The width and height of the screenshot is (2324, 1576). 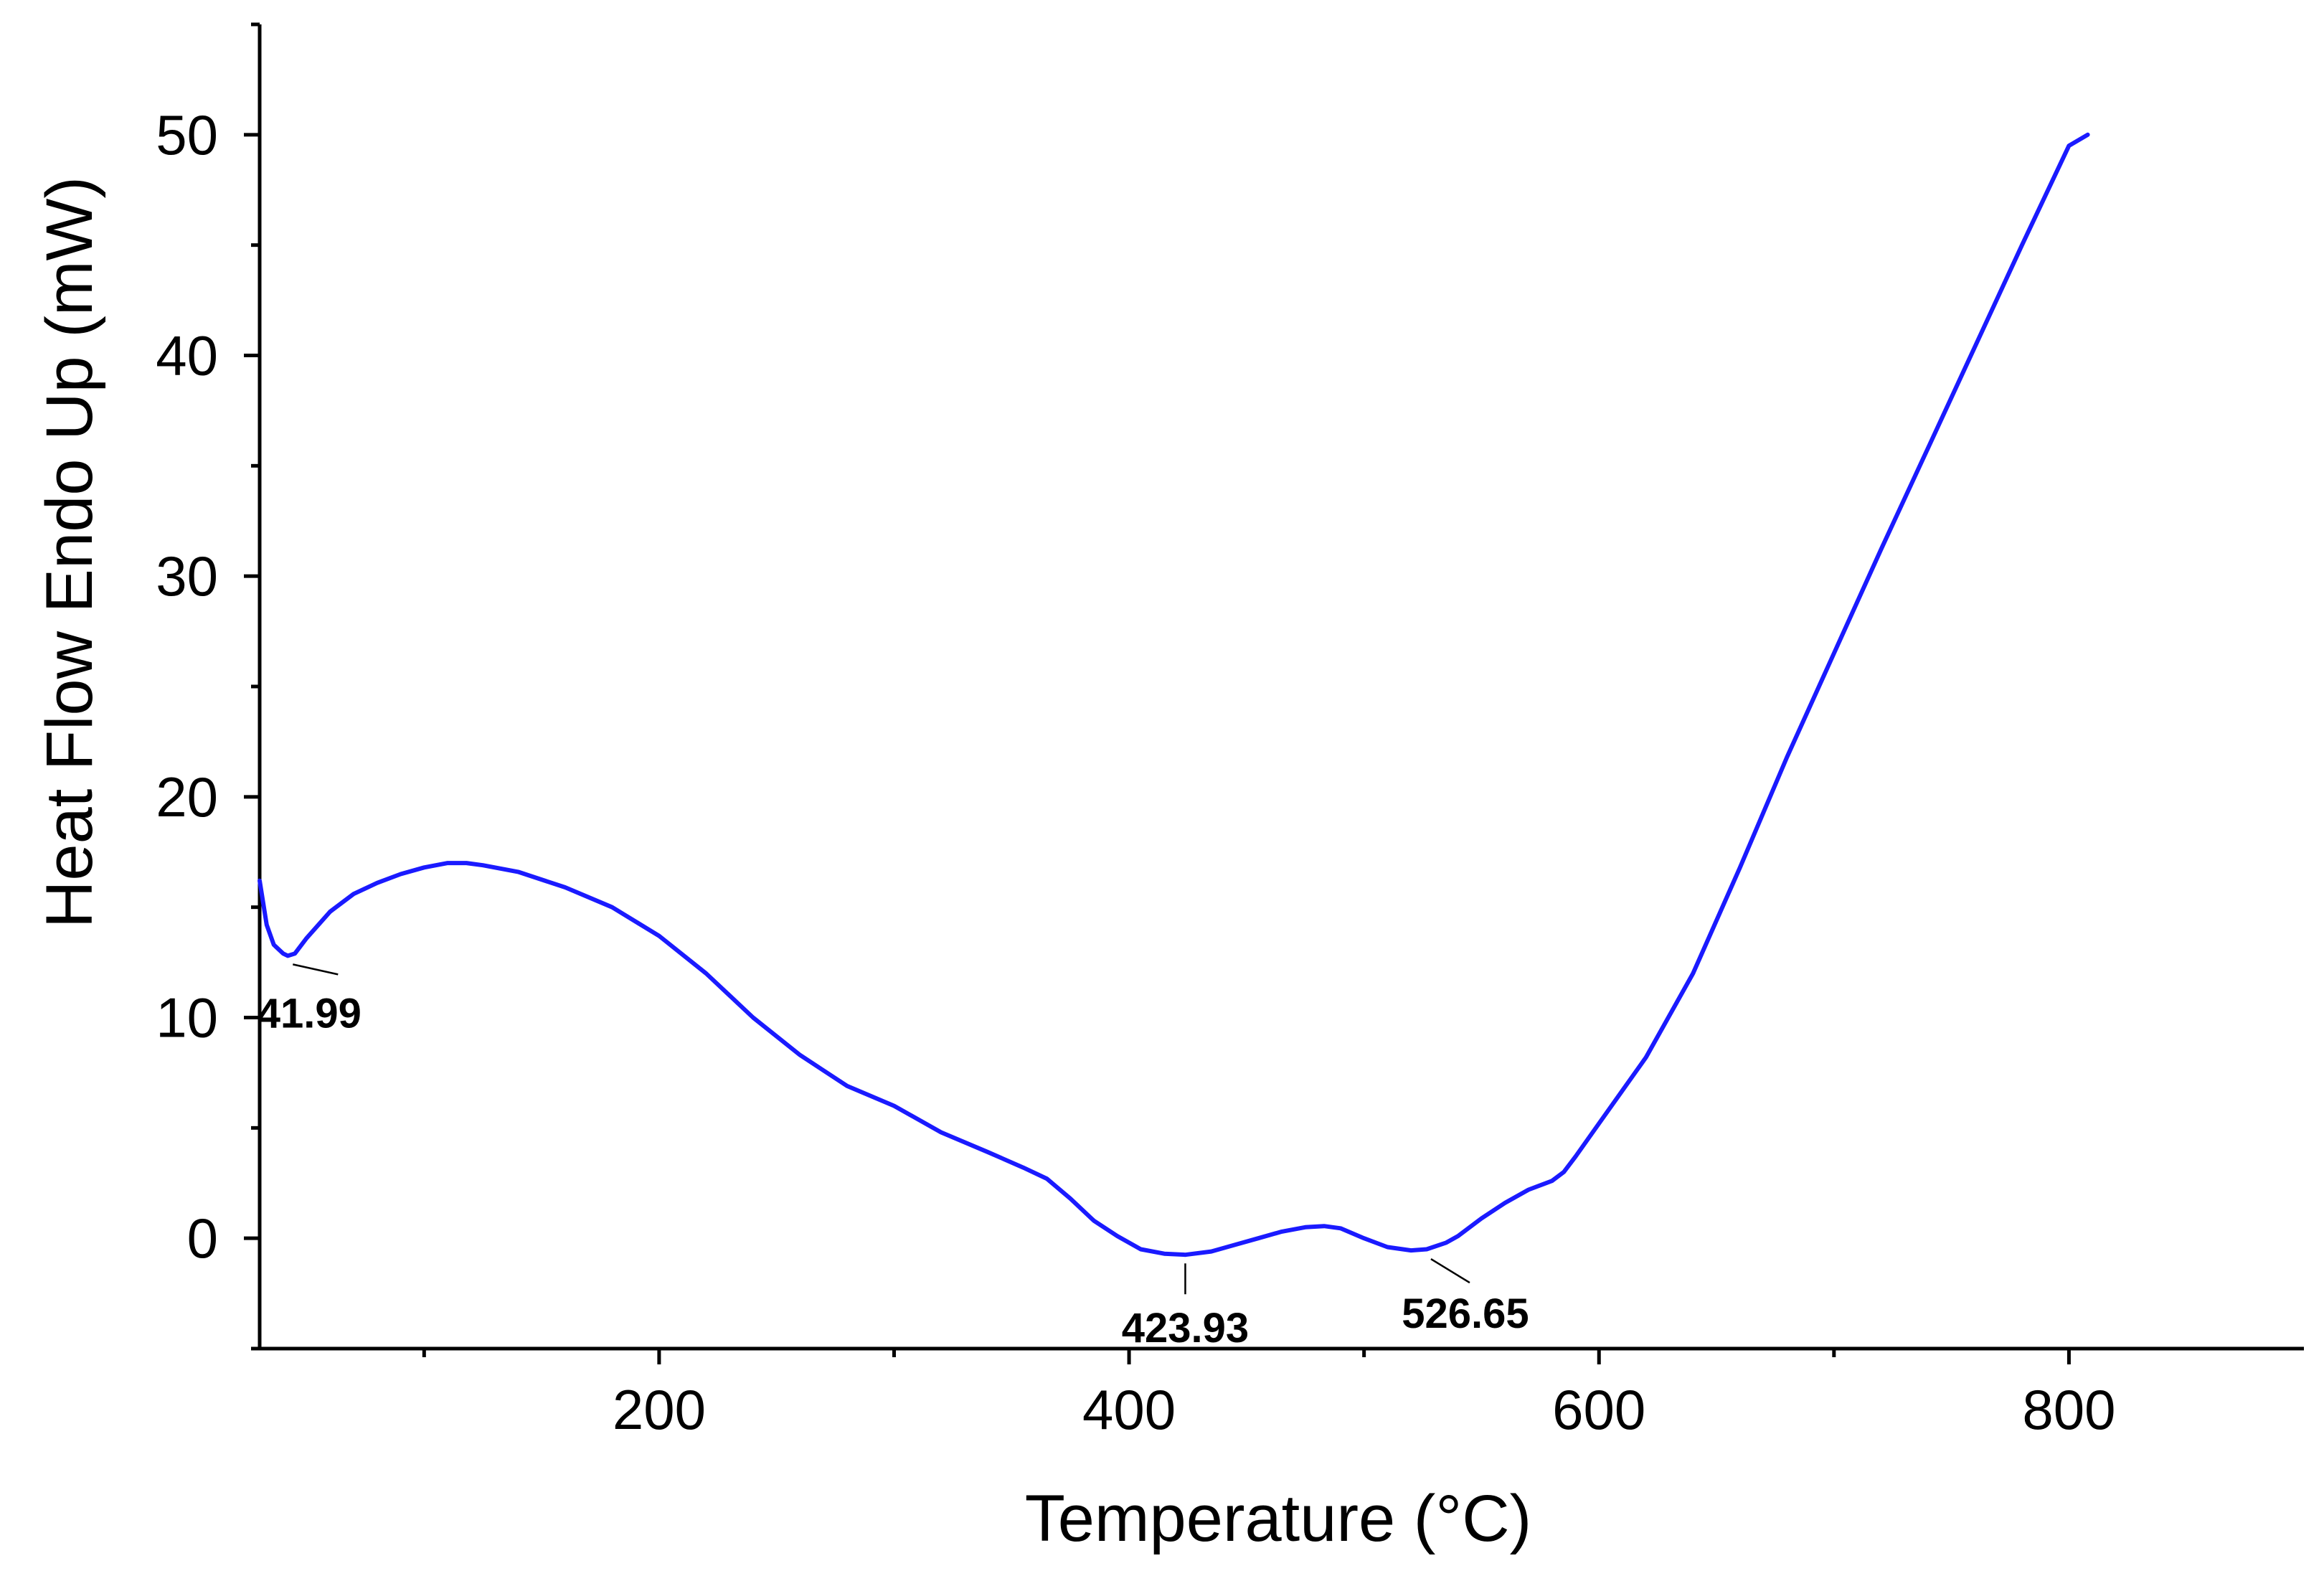 What do you see at coordinates (1598, 1410) in the screenshot?
I see `x-tick-label: 600` at bounding box center [1598, 1410].